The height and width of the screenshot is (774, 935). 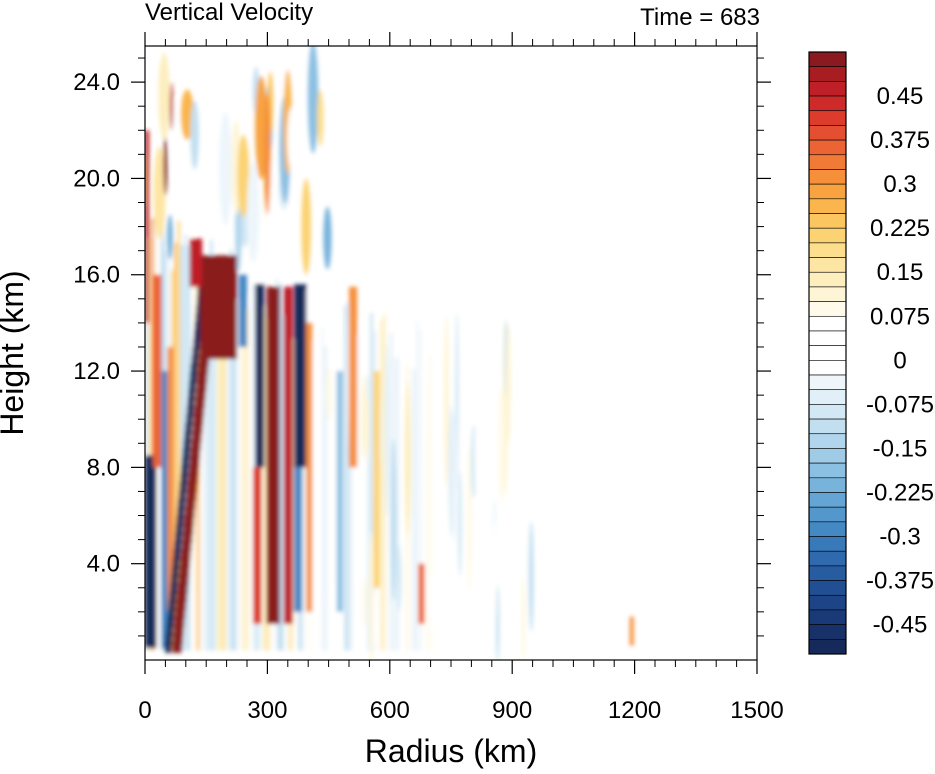 What do you see at coordinates (15, 352) in the screenshot?
I see `y-axis-label: Height (km)` at bounding box center [15, 352].